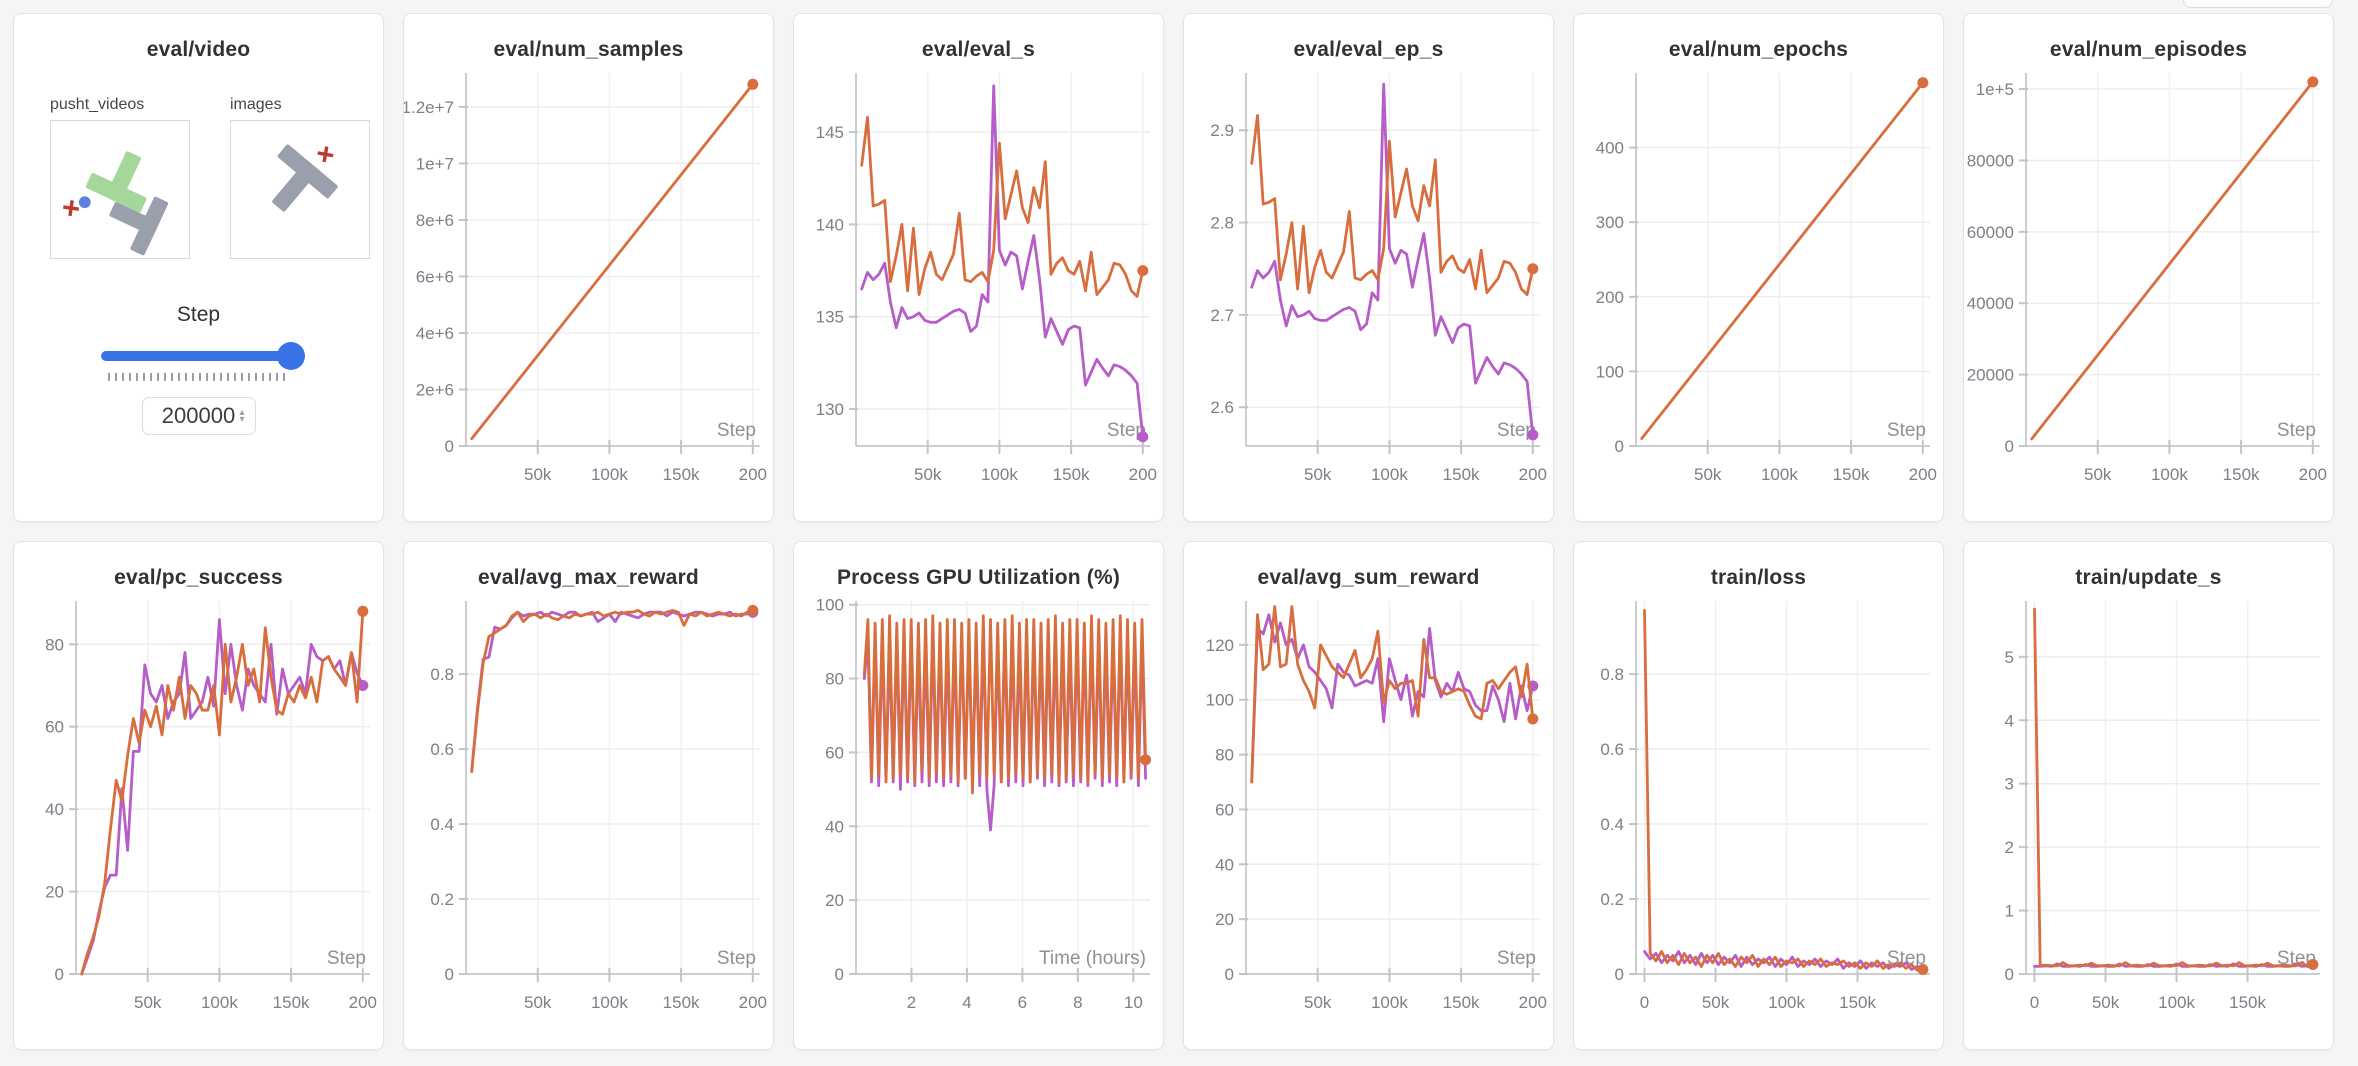 Image resolution: width=2358 pixels, height=1066 pixels. I want to click on slider-track, so click(198, 356).